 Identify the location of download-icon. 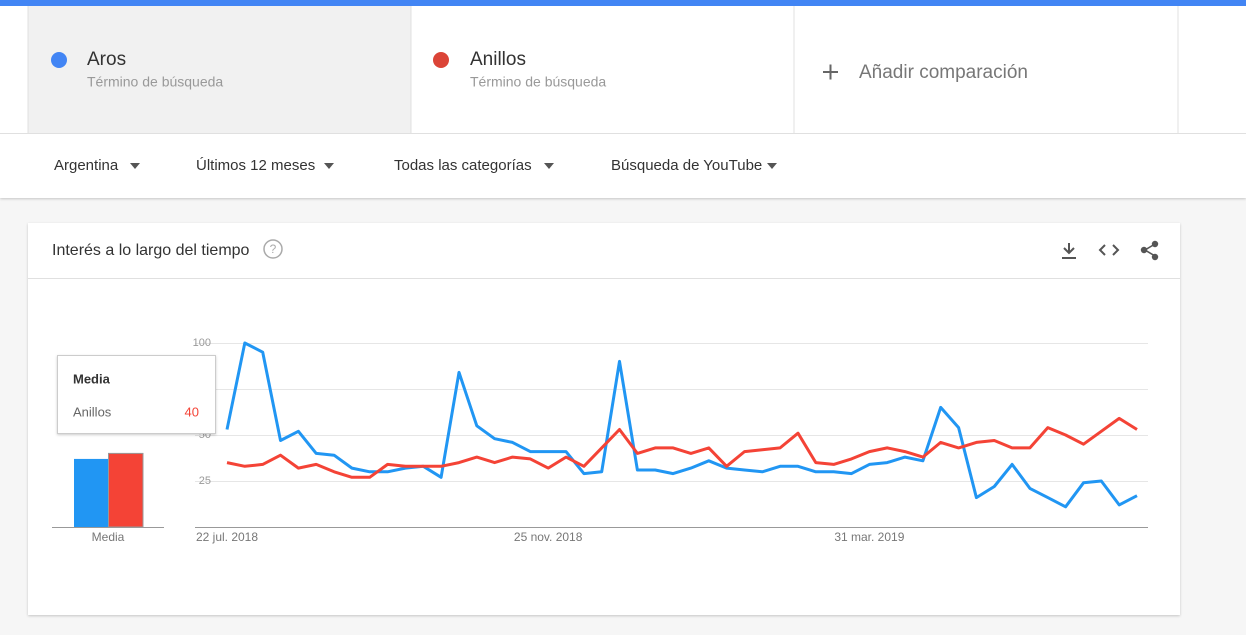
(1069, 251).